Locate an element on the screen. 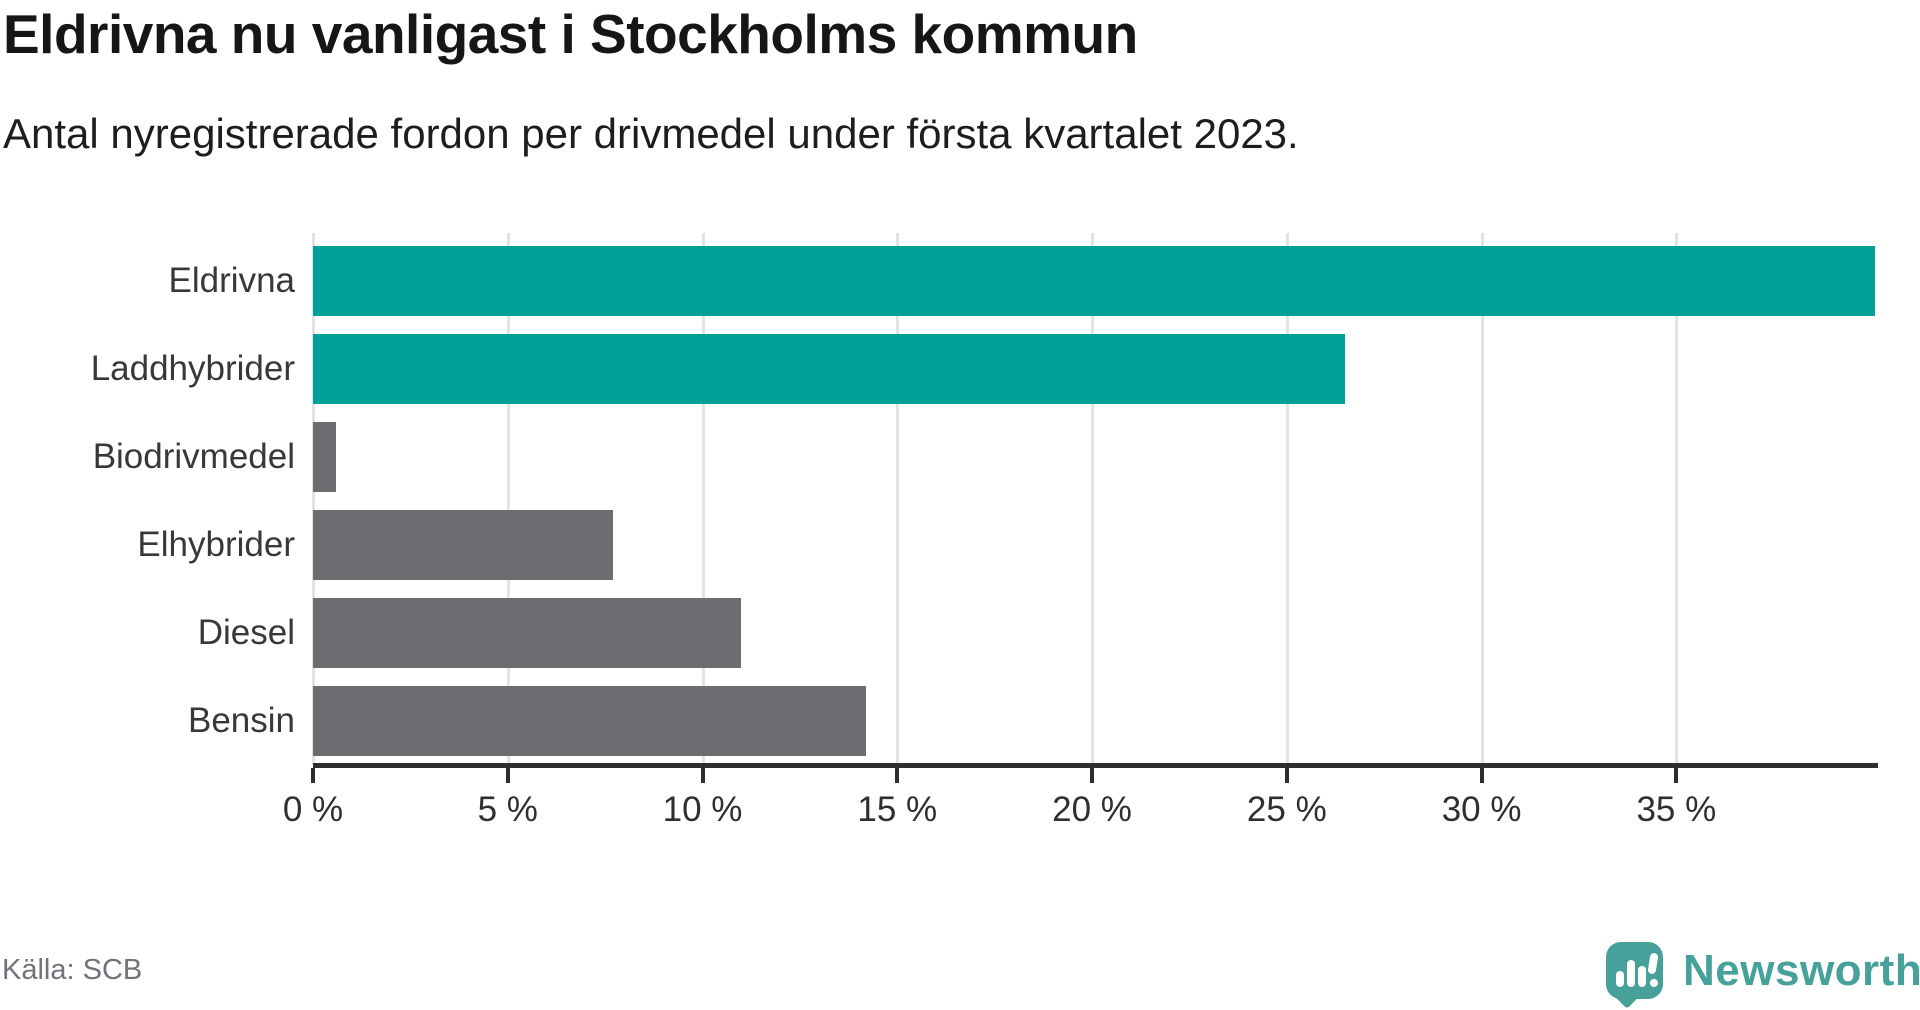 Image resolution: width=1920 pixels, height=1010 pixels. bar-diesel is located at coordinates (527, 633).